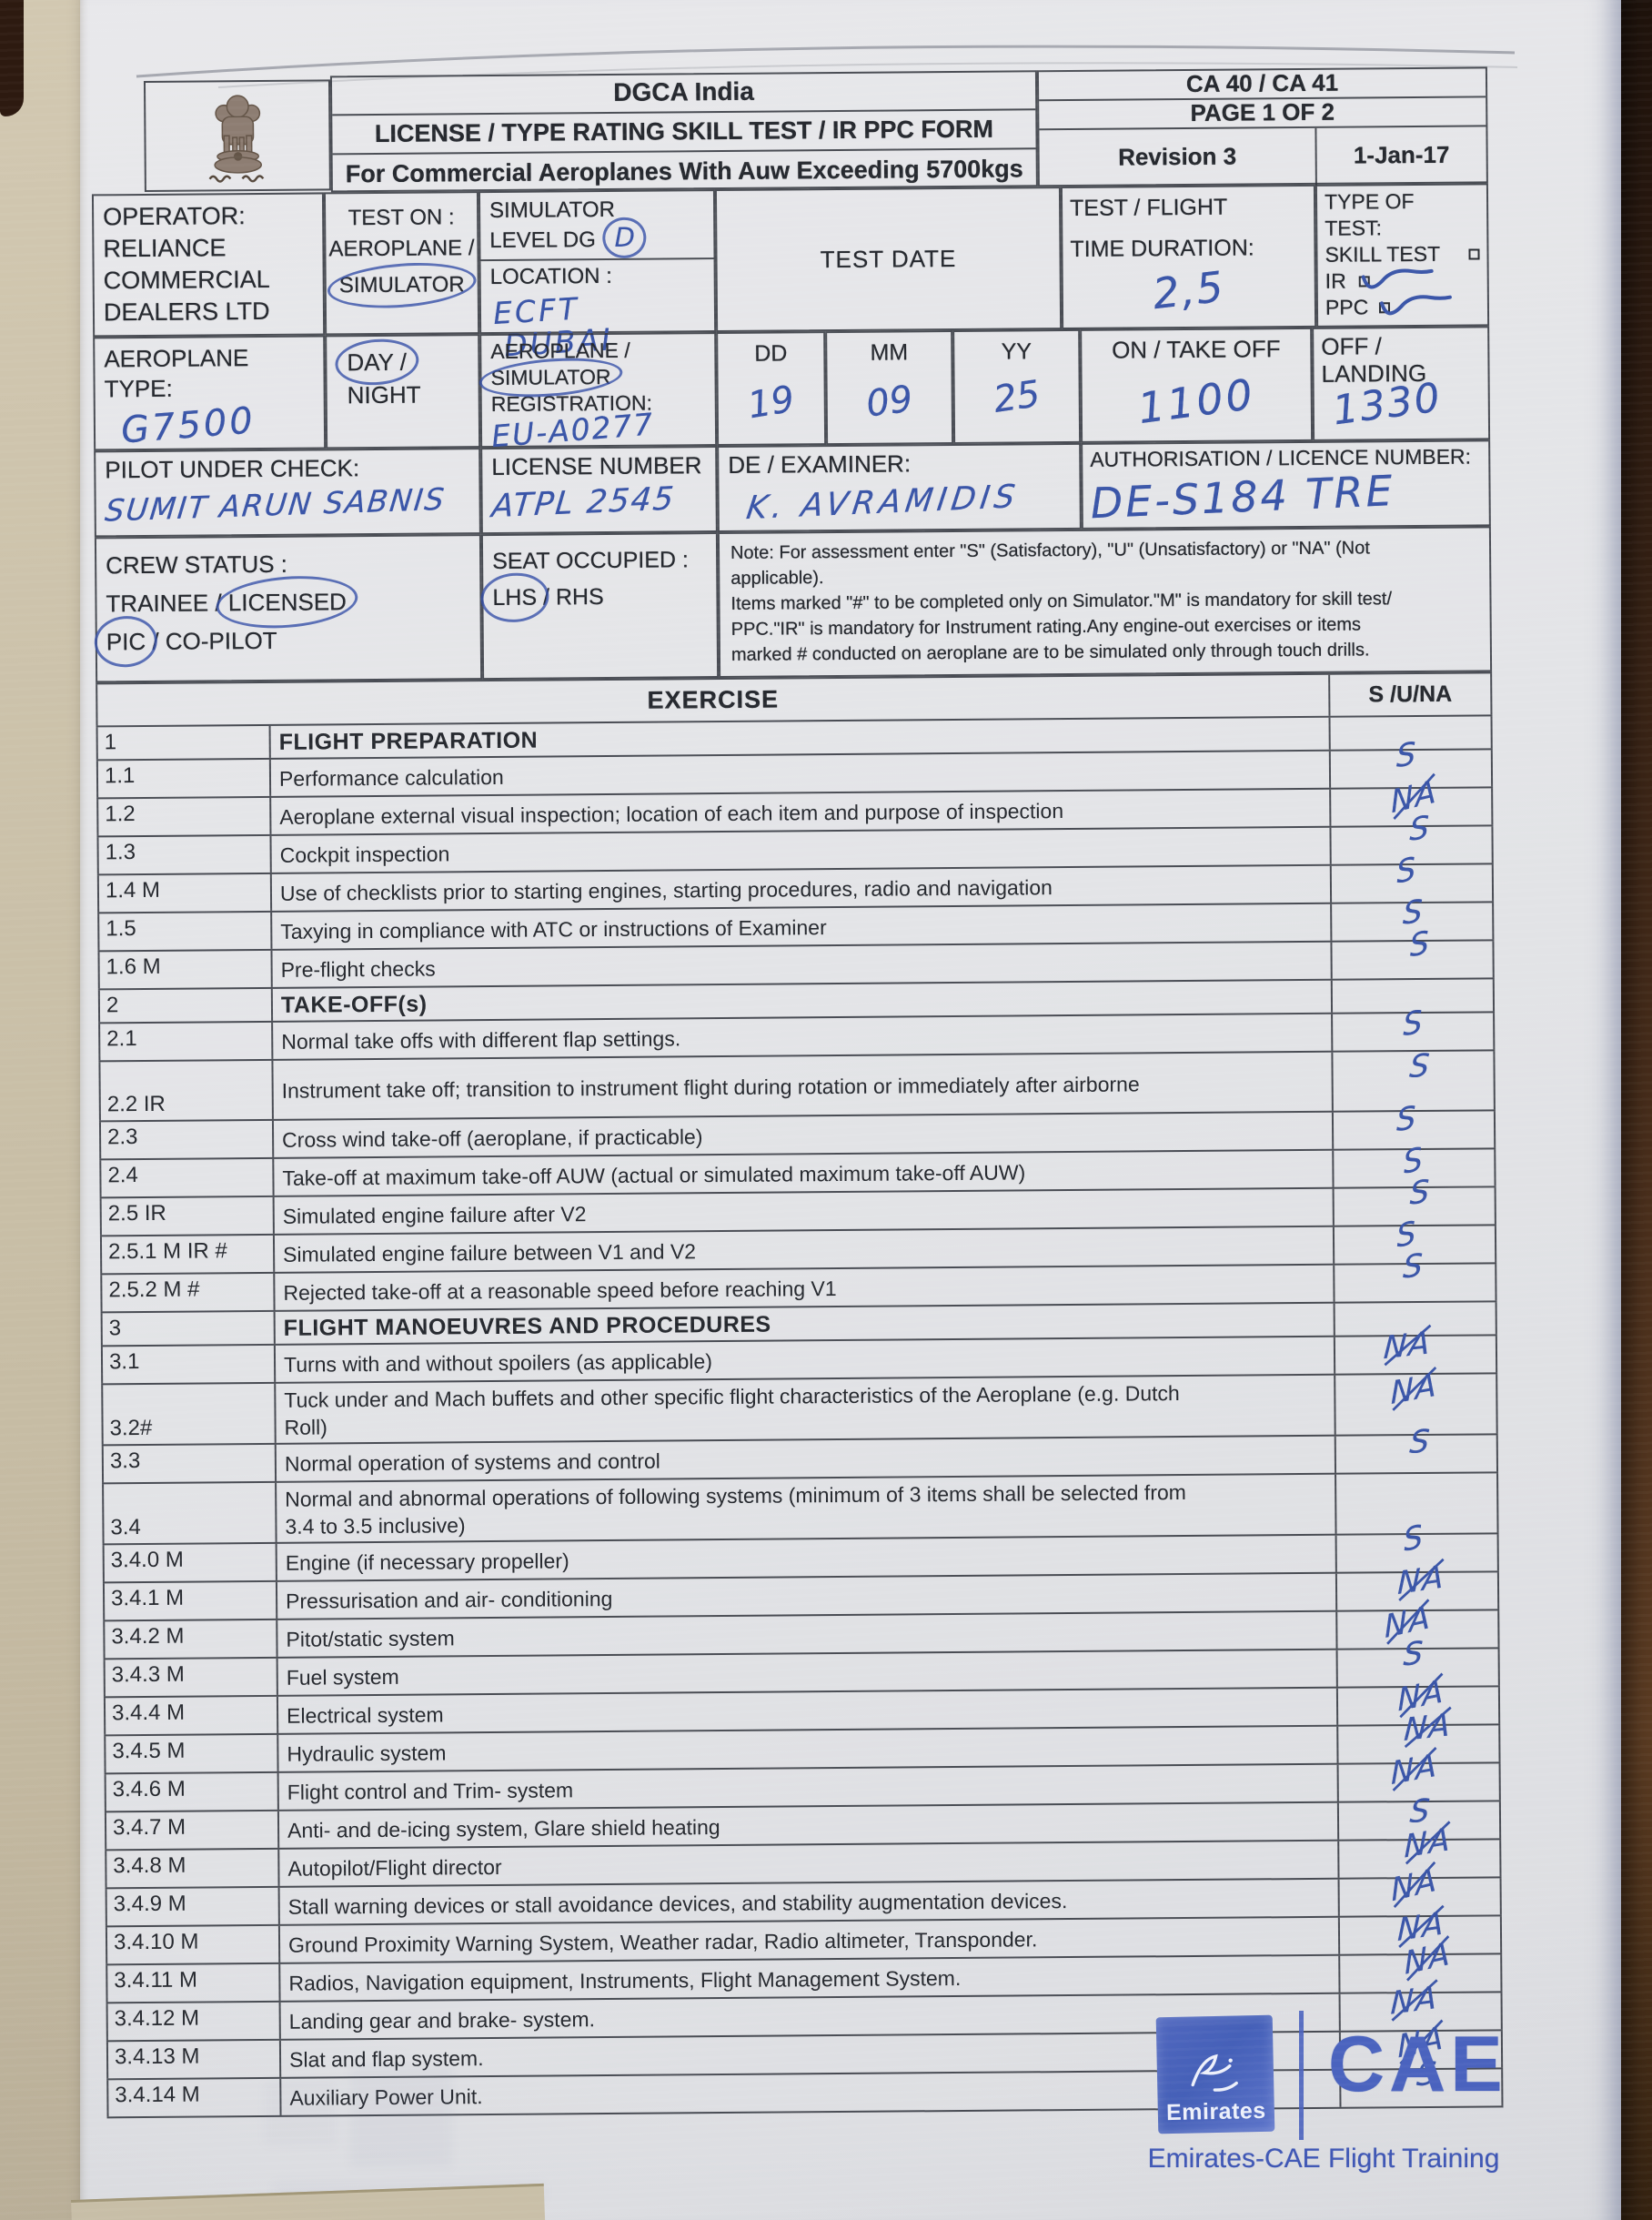  I want to click on option-ppc: PPC, so click(1402, 306).